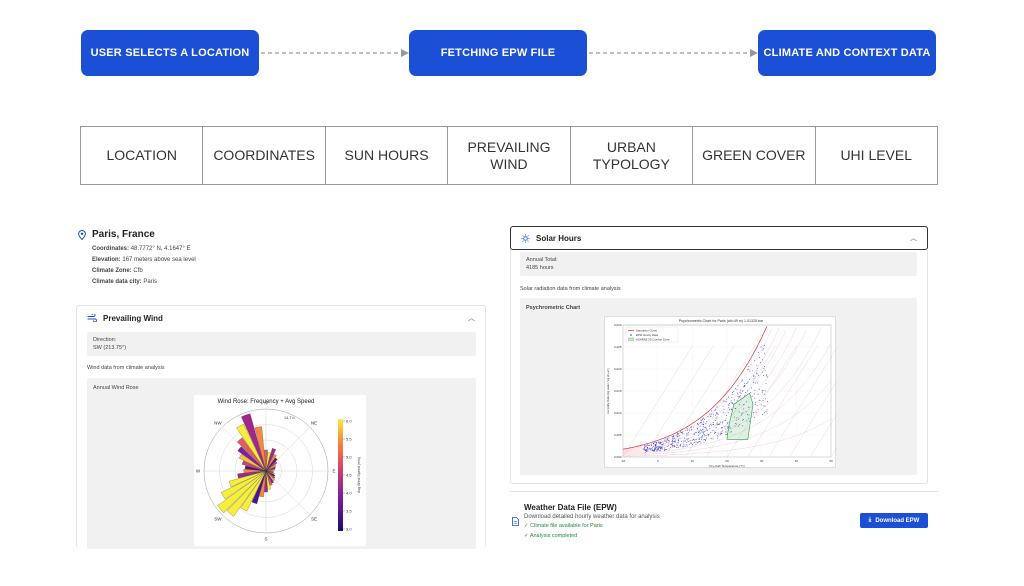 Image resolution: width=1024 pixels, height=586 pixels. I want to click on download-epw-button: ⤓ Download EPW, so click(894, 520).